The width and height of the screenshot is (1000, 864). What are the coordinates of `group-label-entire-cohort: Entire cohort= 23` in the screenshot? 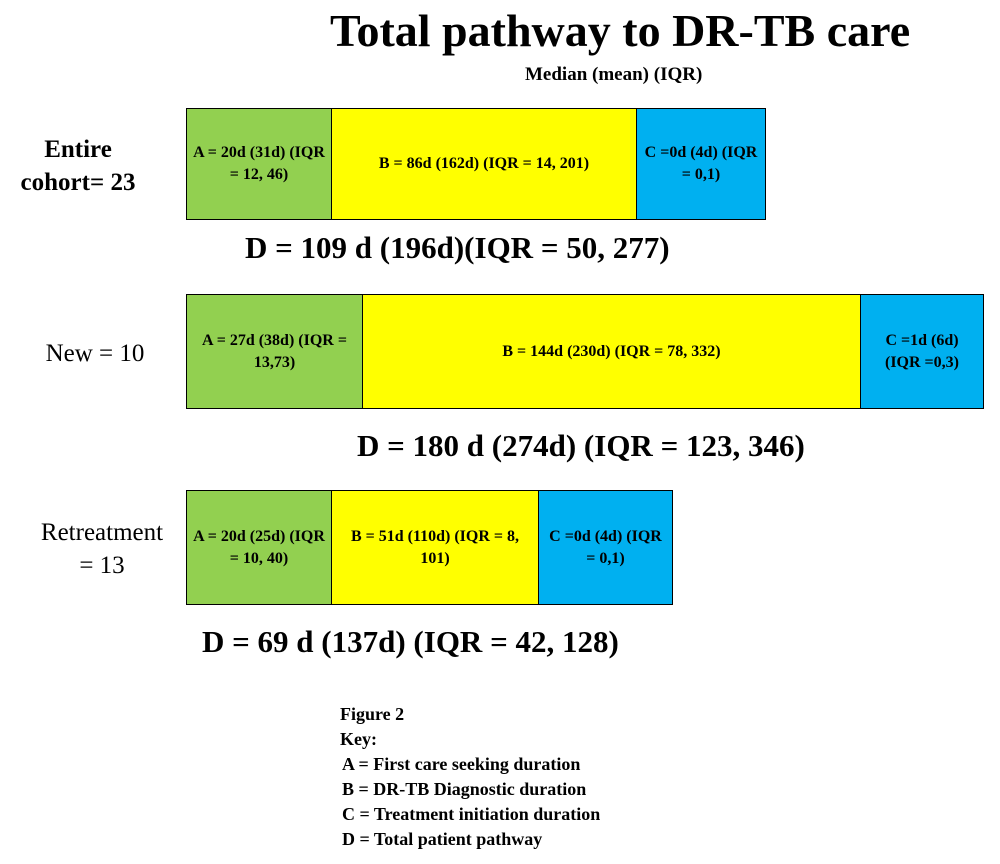 It's located at (78, 166).